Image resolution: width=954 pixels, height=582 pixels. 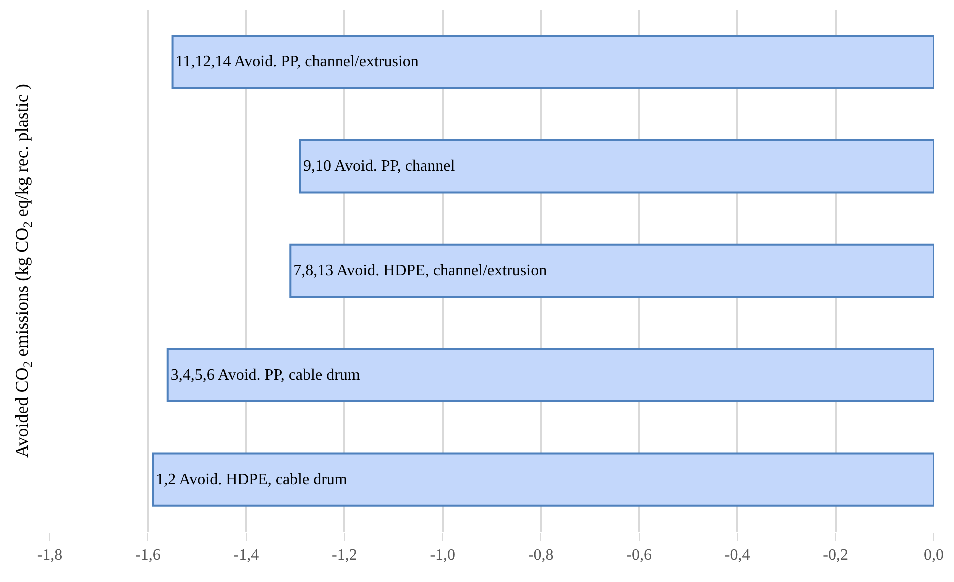 What do you see at coordinates (737, 555) in the screenshot?
I see `x-tick-label: -0,4` at bounding box center [737, 555].